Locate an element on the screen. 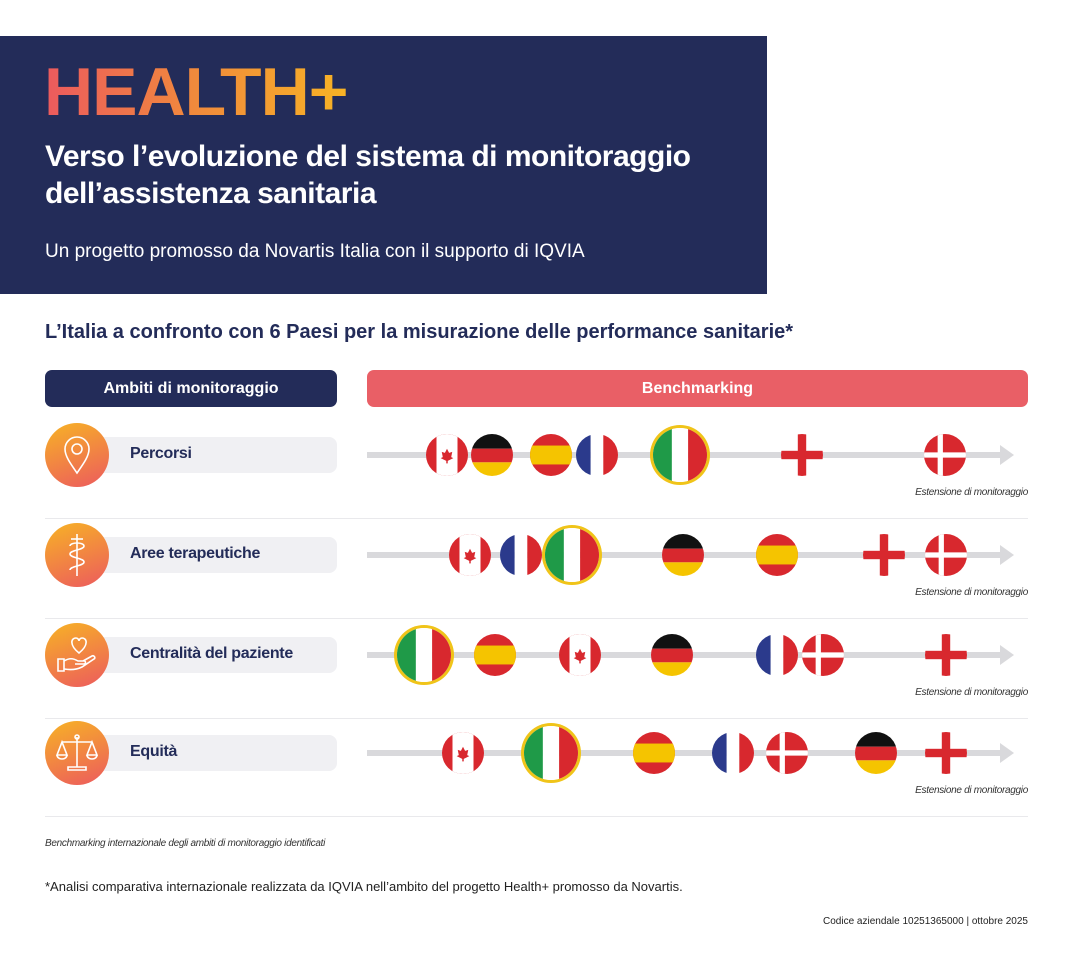 This screenshot has width=1068, height=961. column-header-ambiti: Ambiti di monitoraggio is located at coordinates (191, 388).